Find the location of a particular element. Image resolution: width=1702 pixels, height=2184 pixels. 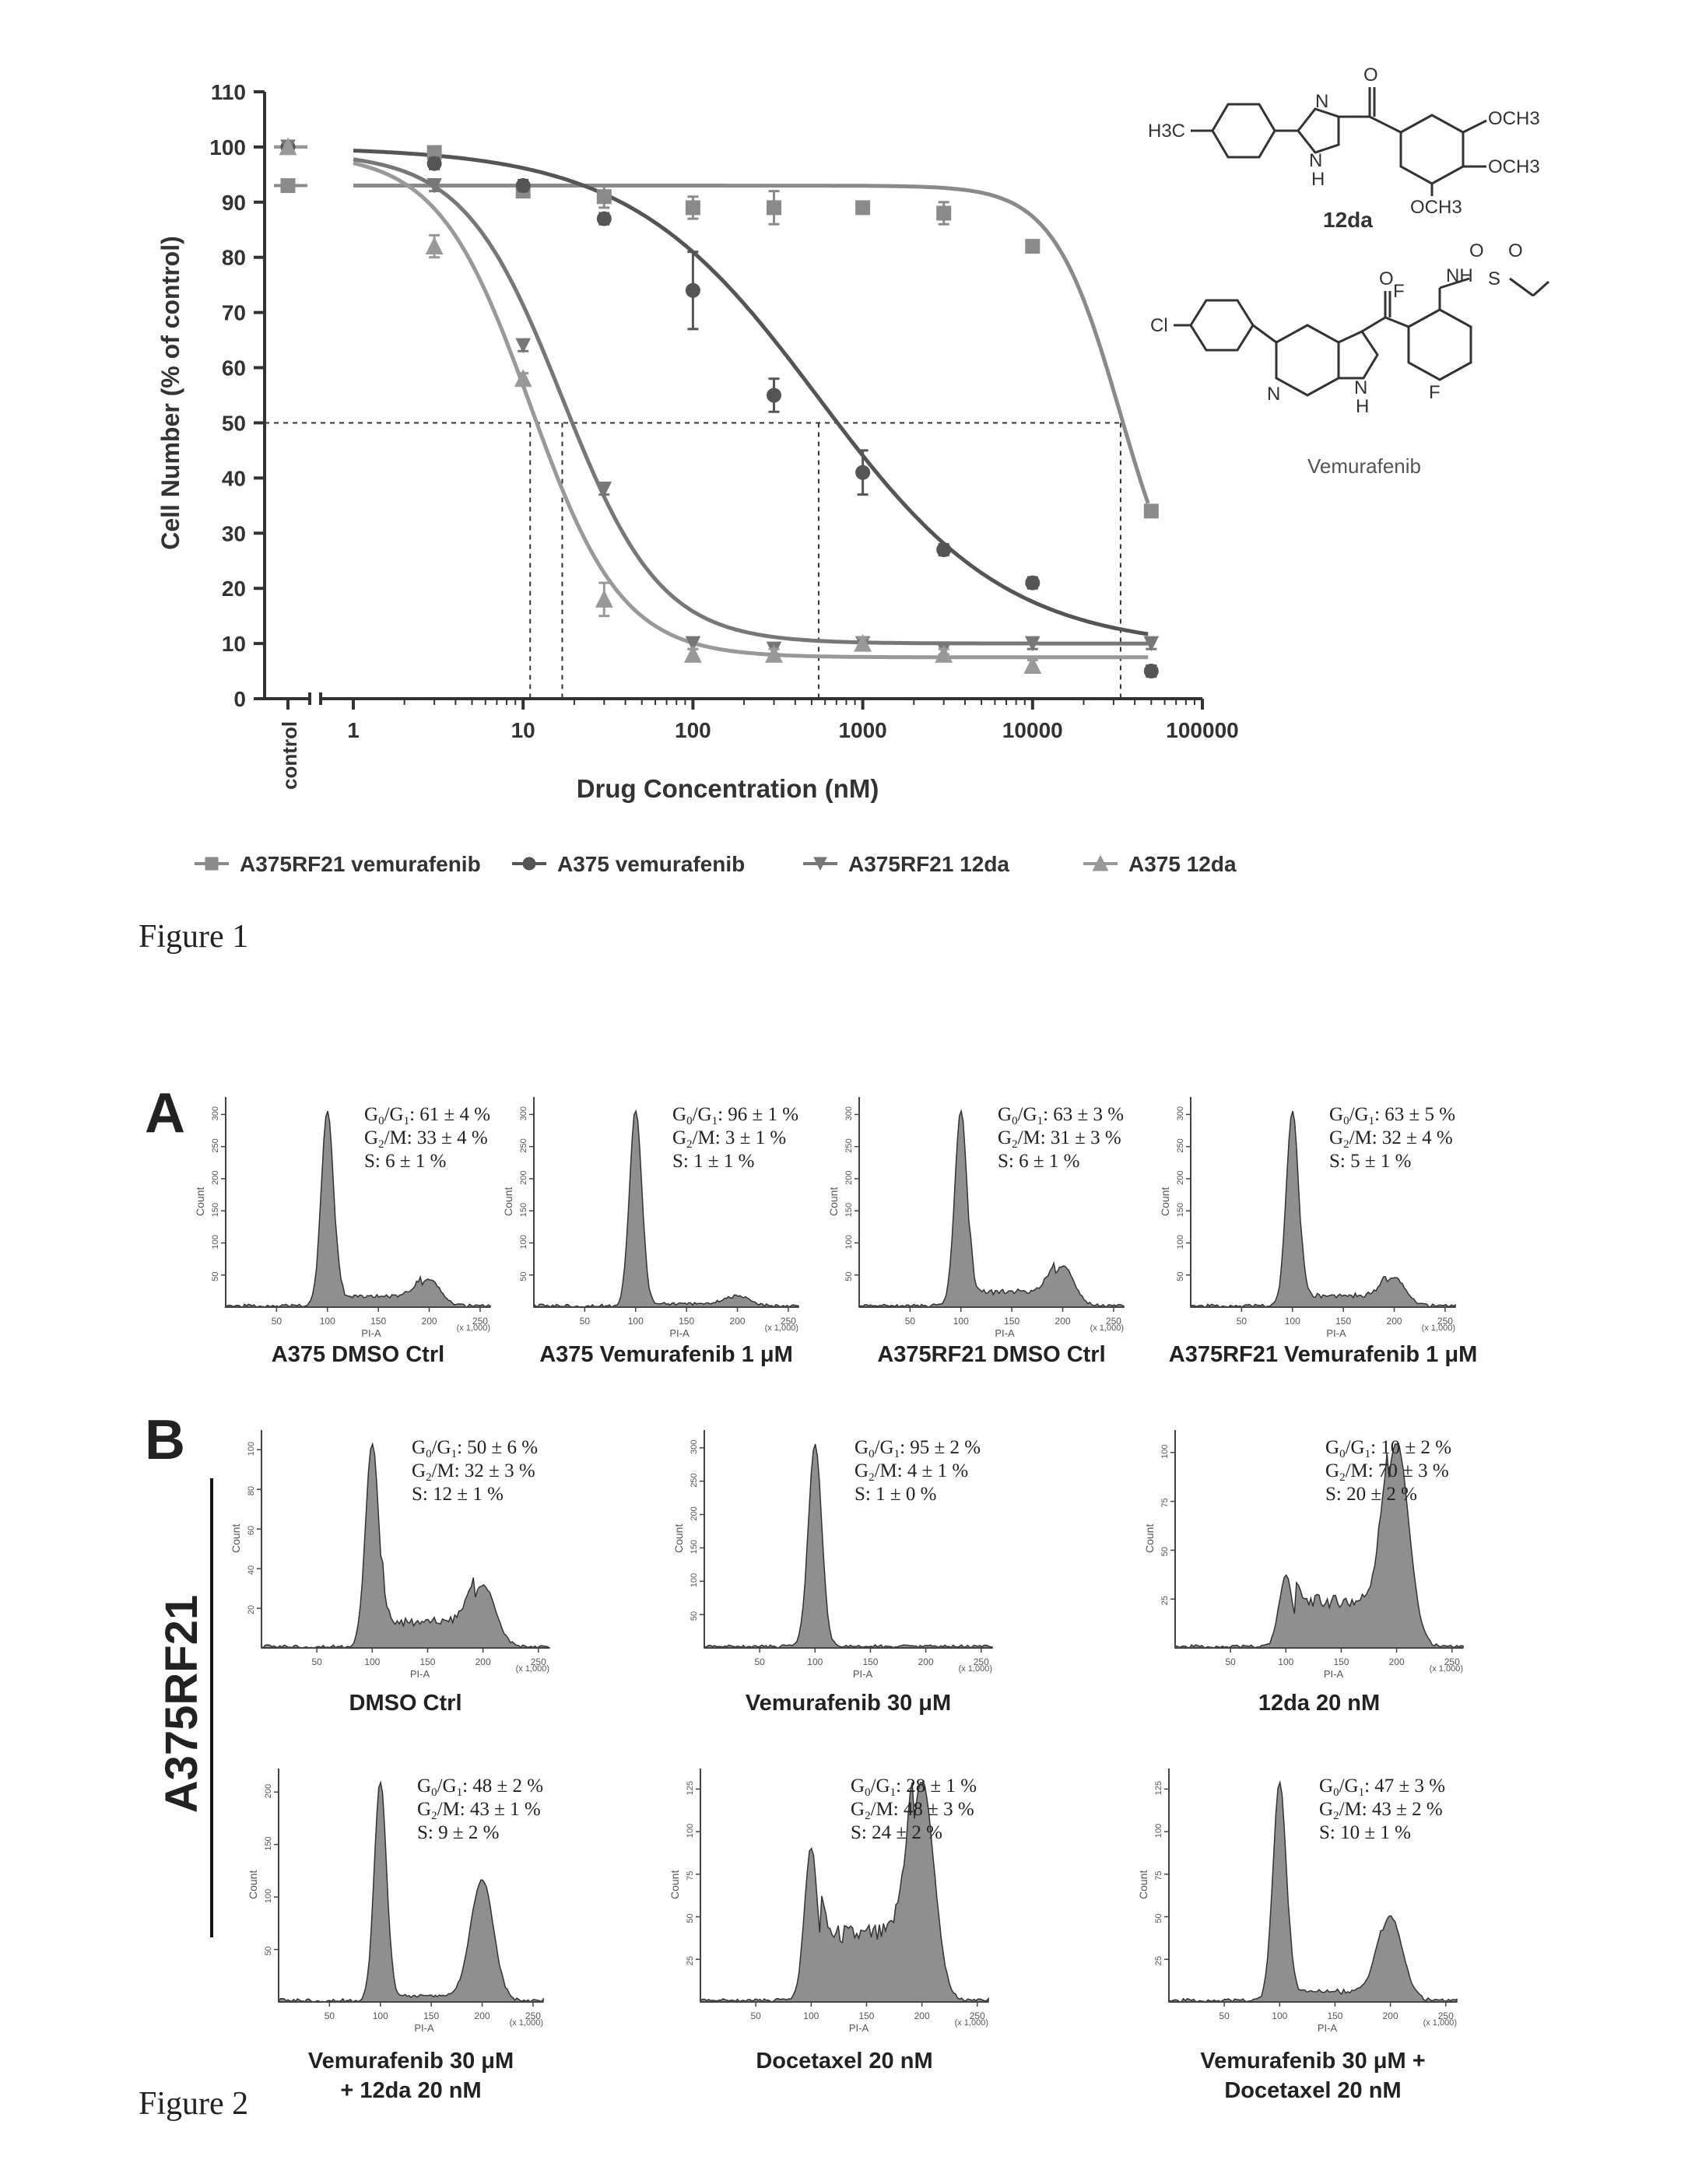

stat-g2m: G2/M: 43 ± 1 % is located at coordinates (479, 1810).